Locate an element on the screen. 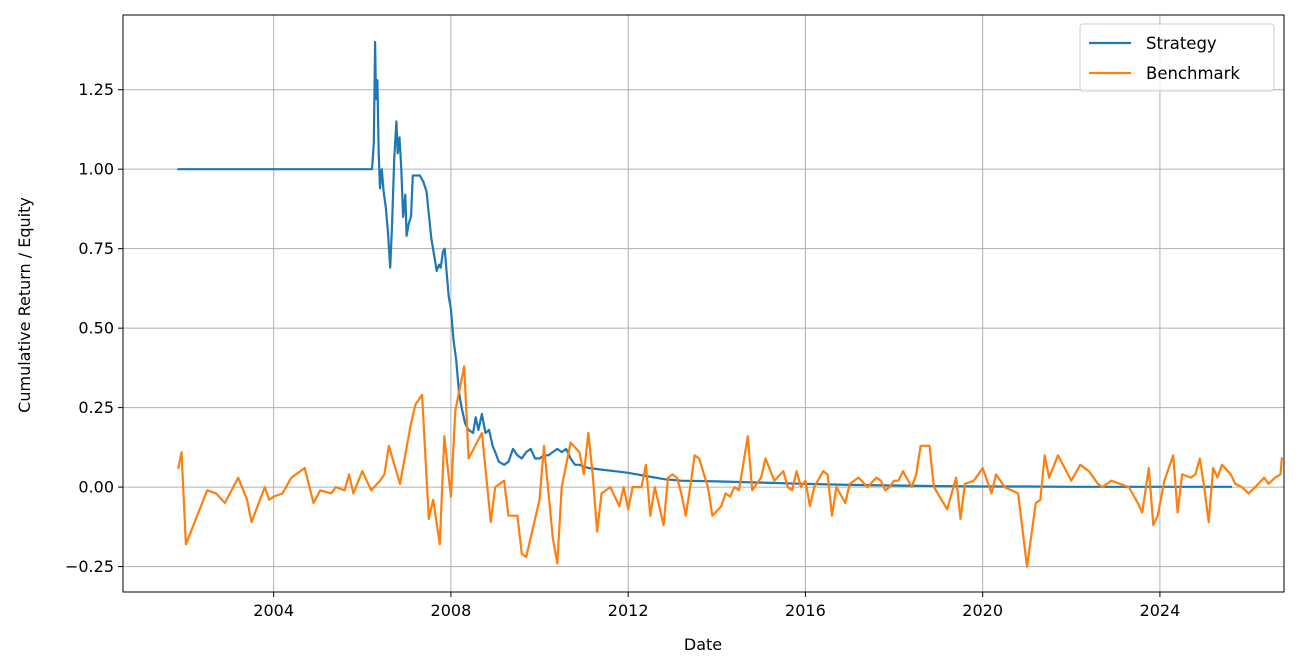  x-tick-label: 2008 is located at coordinates (451, 610).